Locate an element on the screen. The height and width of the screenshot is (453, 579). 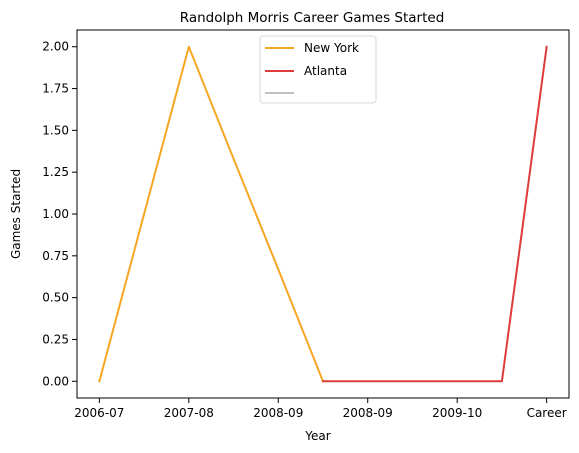
y-tick-label: 1.00 is located at coordinates (55, 214).